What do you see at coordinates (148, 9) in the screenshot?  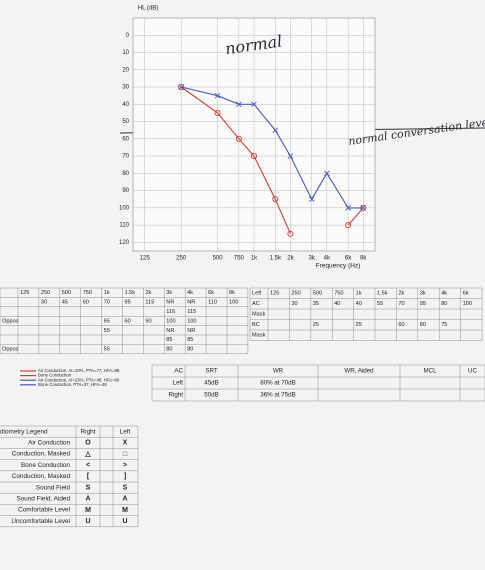 I see `chart-title: HL (dB)` at bounding box center [148, 9].